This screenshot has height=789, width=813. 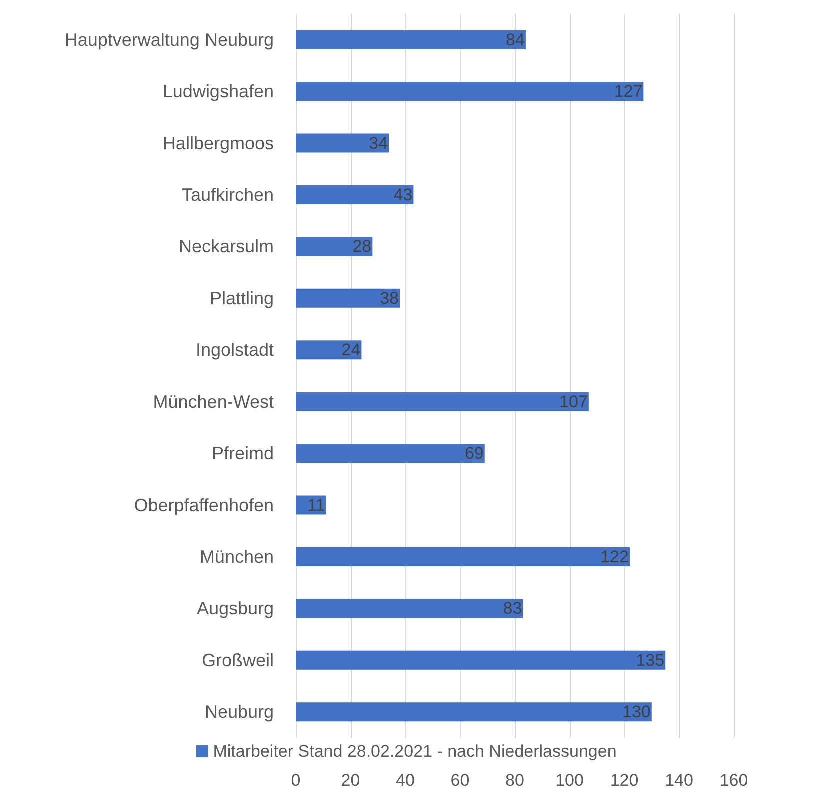 I want to click on y-tick-label: Plattling, so click(x=242, y=298).